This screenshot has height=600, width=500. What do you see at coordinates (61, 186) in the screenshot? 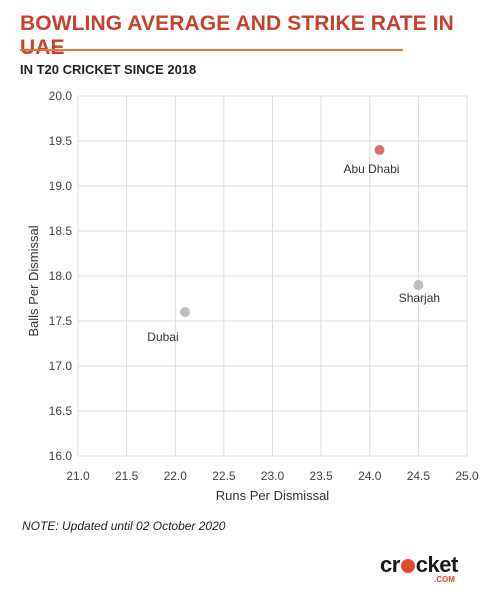
I see `y-tick-label: 19.0` at bounding box center [61, 186].